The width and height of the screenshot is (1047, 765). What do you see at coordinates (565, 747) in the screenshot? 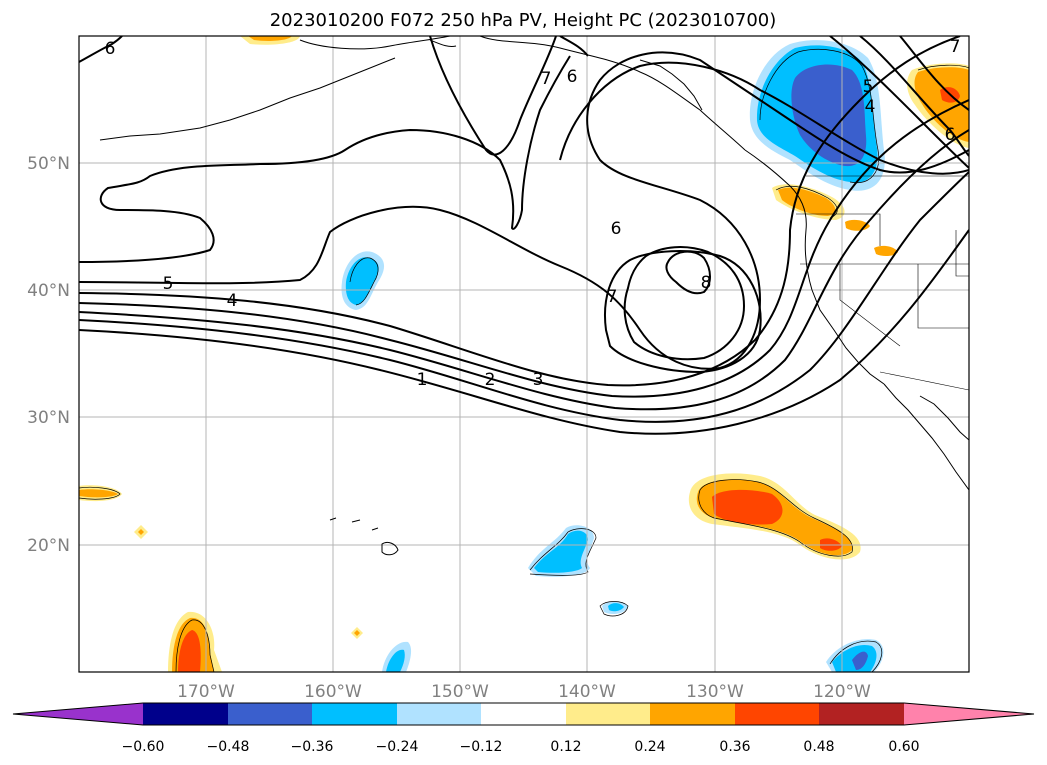
I see `colorbar-tick-label: 0.12` at bounding box center [565, 747].